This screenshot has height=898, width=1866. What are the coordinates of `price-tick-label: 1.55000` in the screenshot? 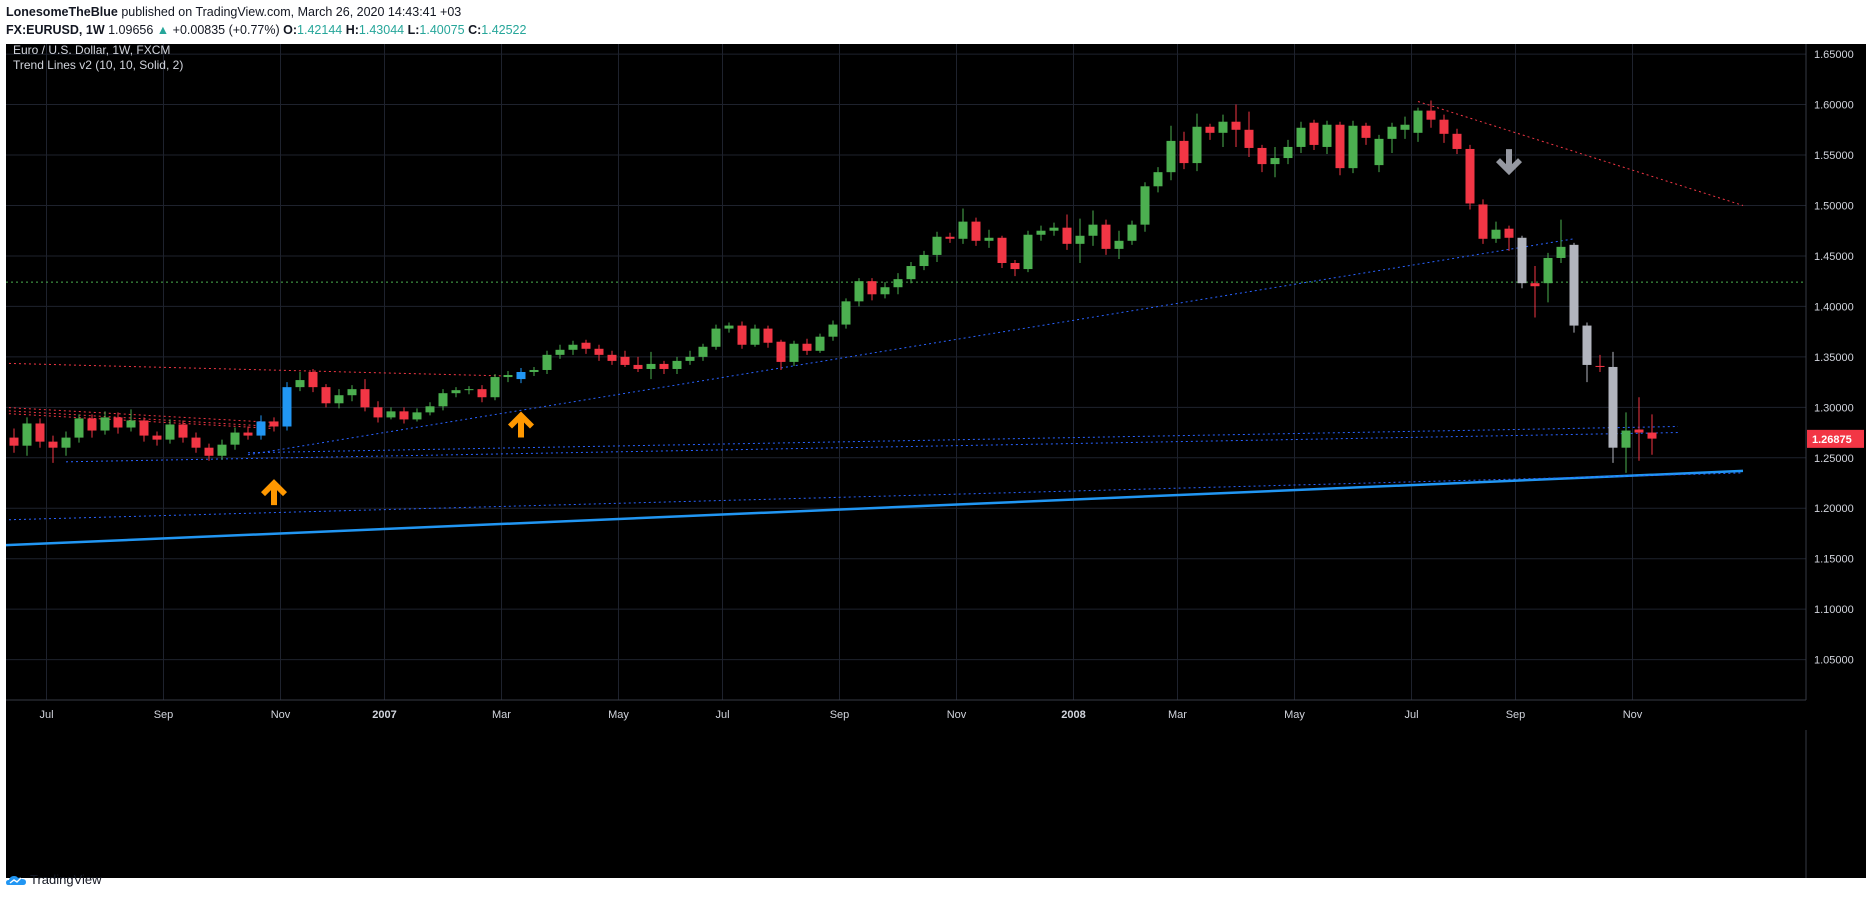 It's located at (1834, 156).